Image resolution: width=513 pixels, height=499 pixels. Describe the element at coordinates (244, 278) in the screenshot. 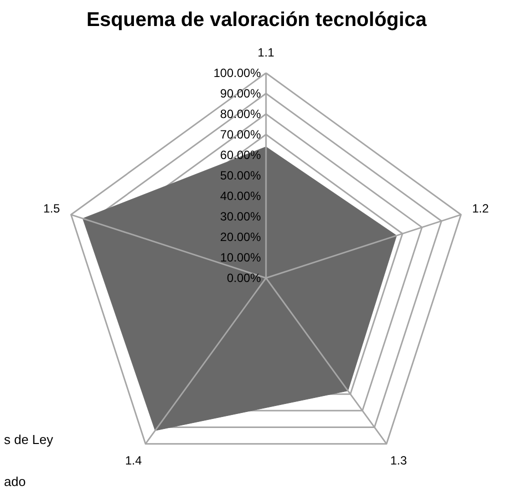

I see `y-tick-label: 0.00%` at that location.